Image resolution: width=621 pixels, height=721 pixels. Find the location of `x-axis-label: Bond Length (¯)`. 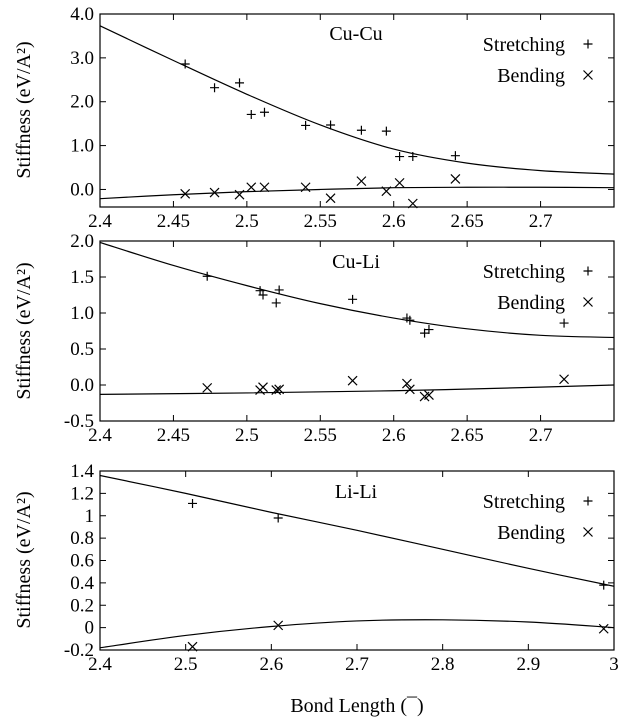

x-axis-label: Bond Length (¯) is located at coordinates (356, 706).